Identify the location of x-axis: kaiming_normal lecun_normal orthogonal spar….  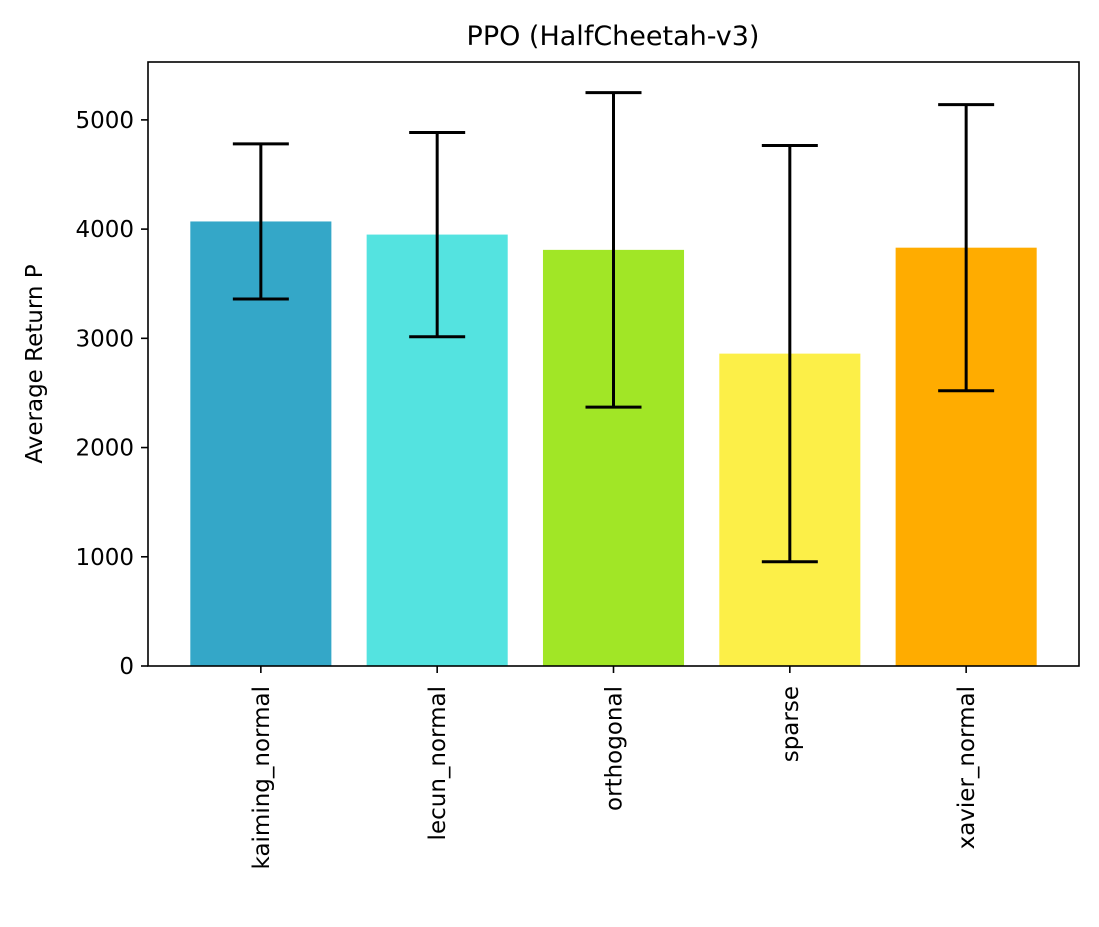
(614, 767).